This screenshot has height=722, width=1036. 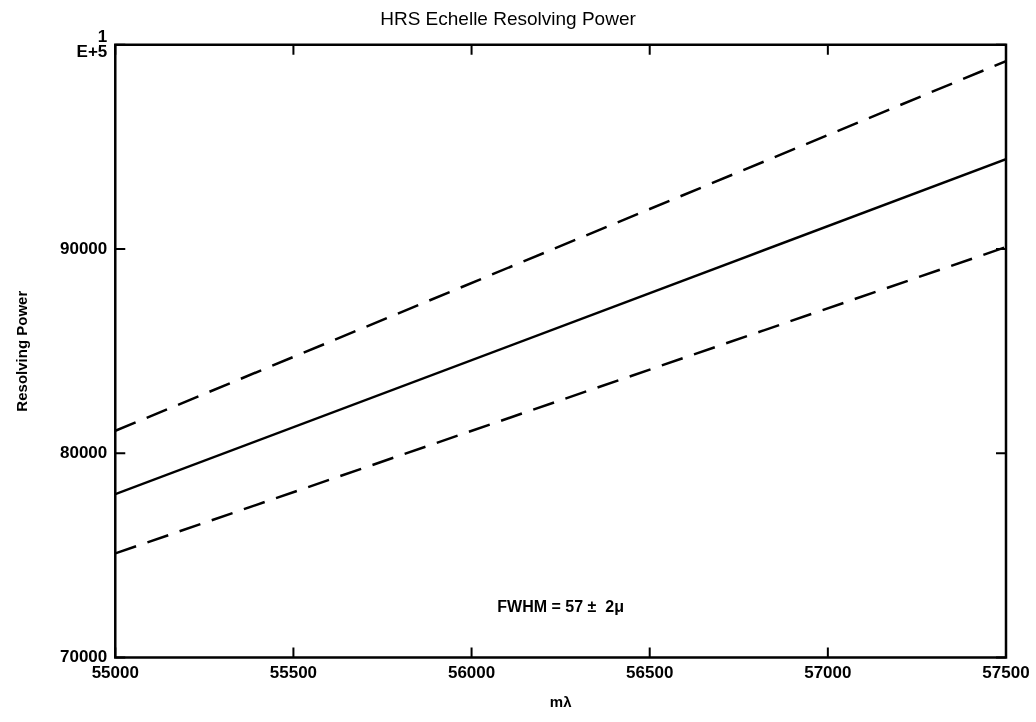 I want to click on annotation: FWHM = 57 ± 2μ, so click(x=560, y=607).